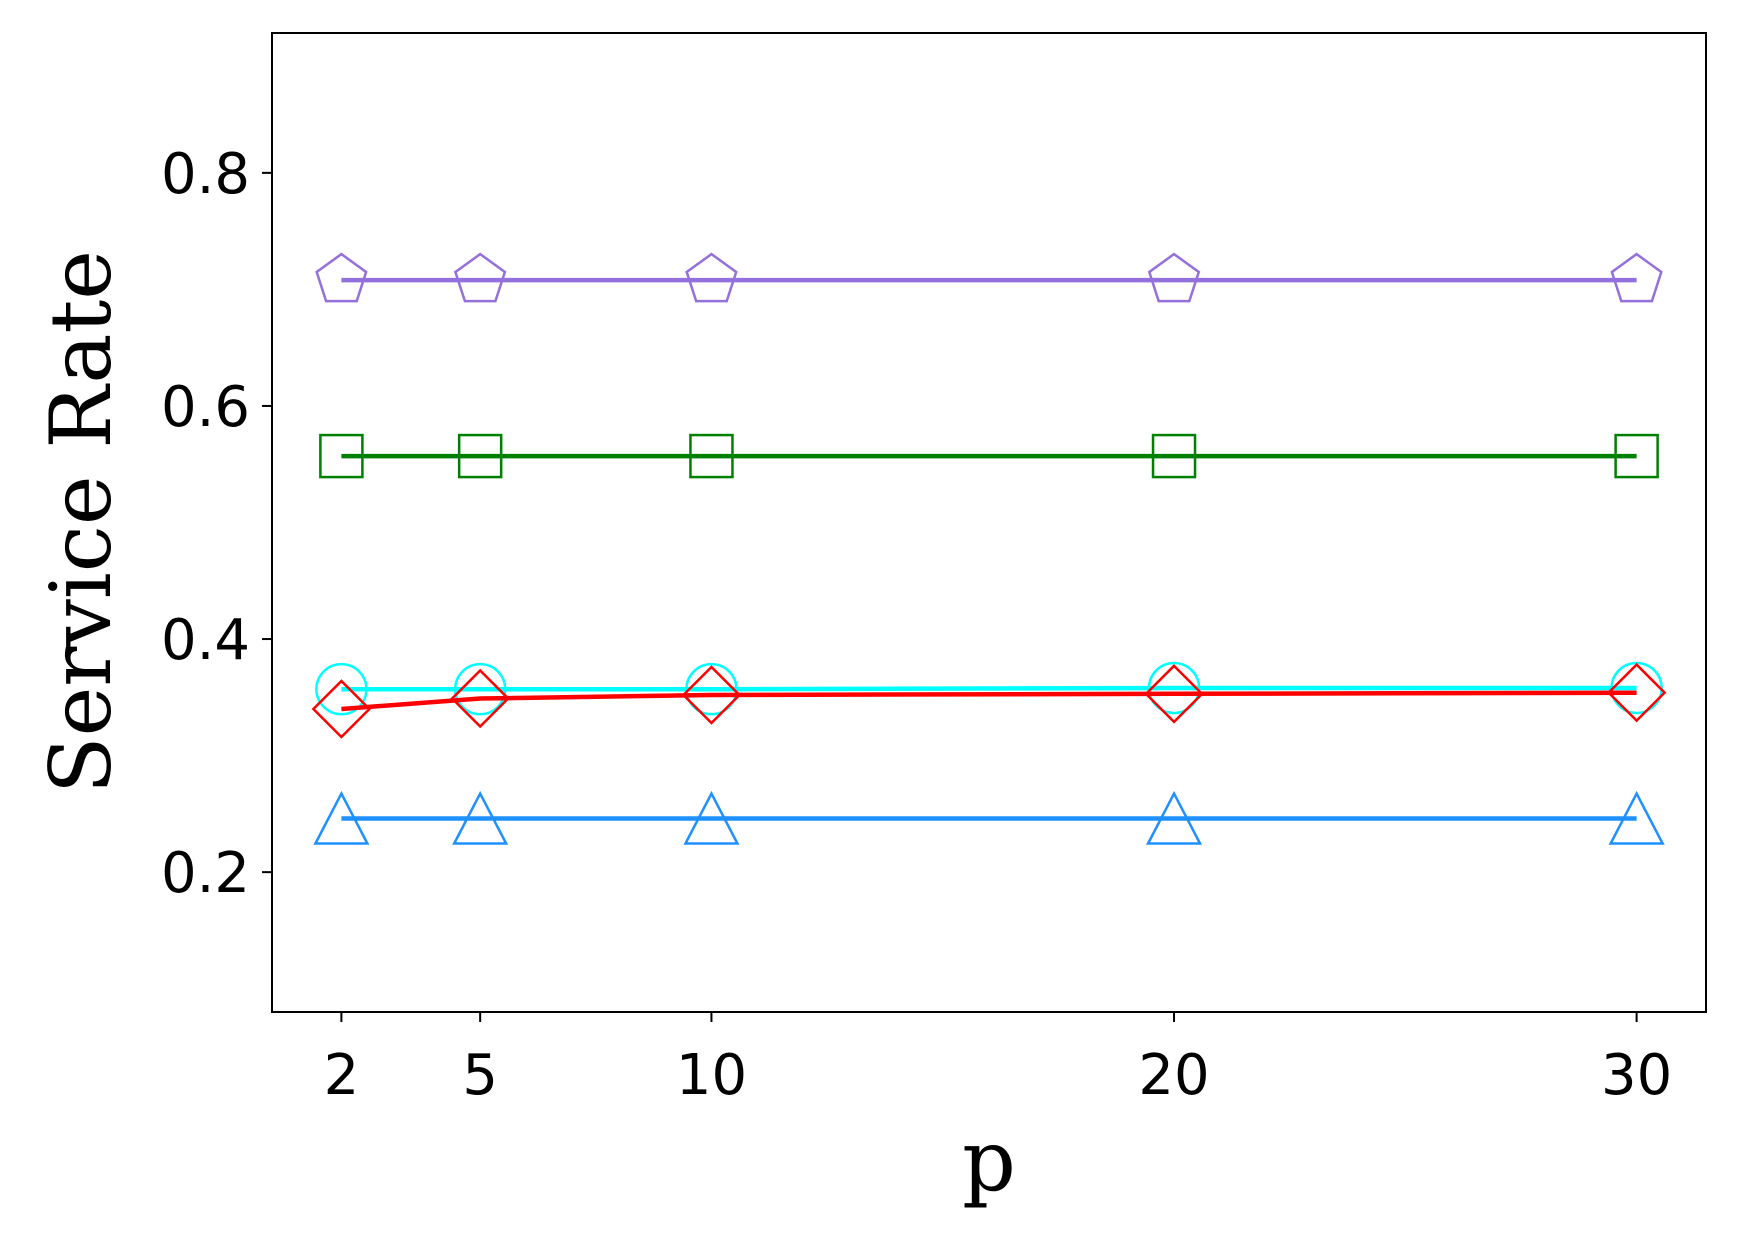 The height and width of the screenshot is (1245, 1742). Describe the element at coordinates (205, 873) in the screenshot. I see `y-tick-label: 0.2` at that location.